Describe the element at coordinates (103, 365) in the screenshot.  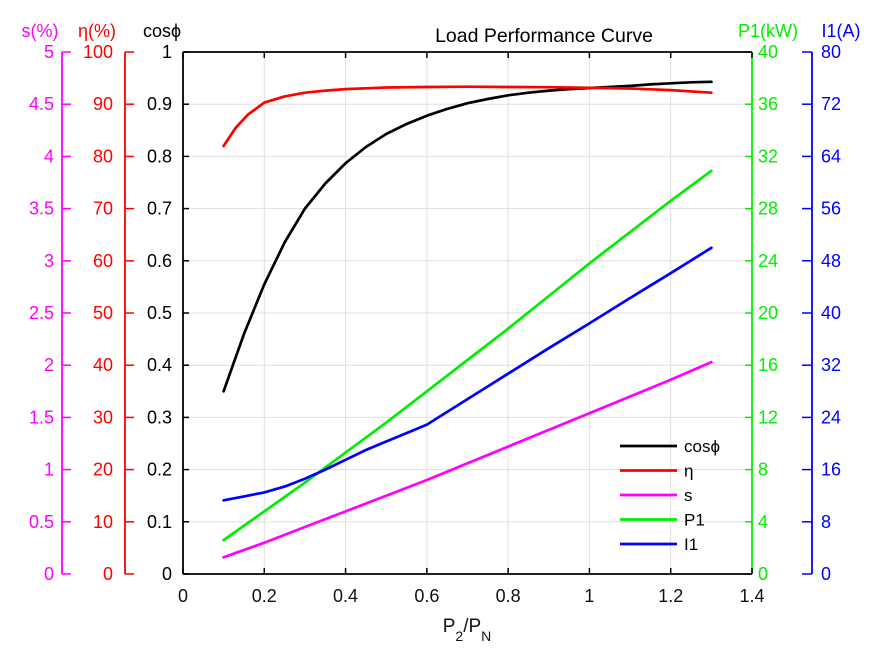
I see `tick-label-eta: 40` at that location.